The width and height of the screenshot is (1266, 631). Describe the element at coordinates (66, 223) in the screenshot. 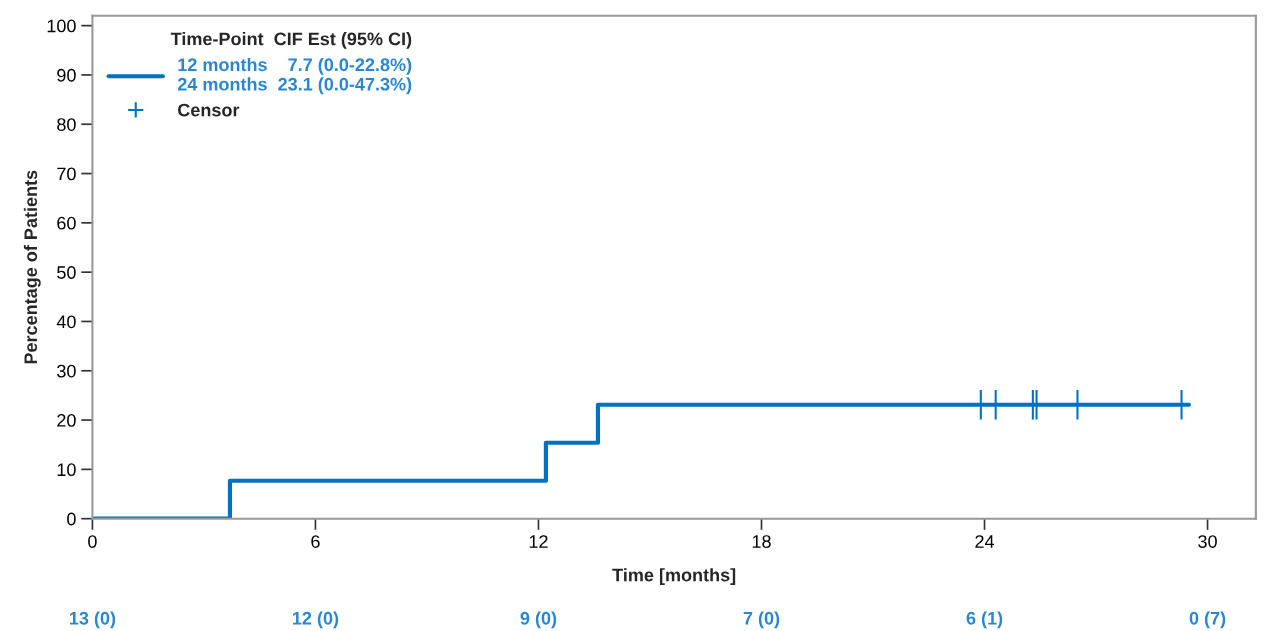

I see `y-tick-label: 60` at that location.